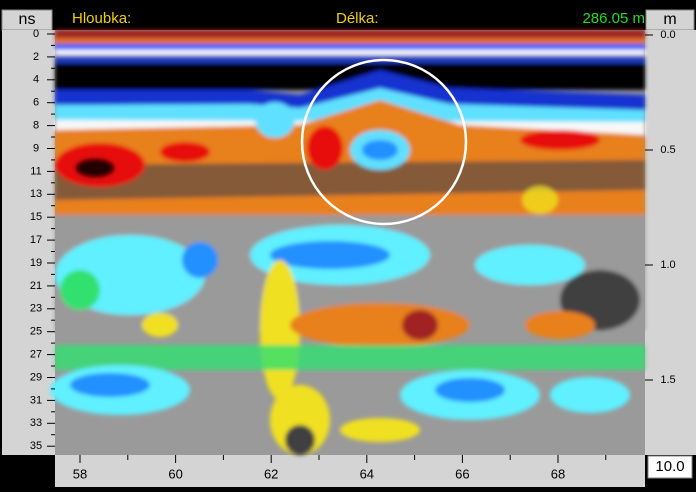 Image resolution: width=696 pixels, height=492 pixels. What do you see at coordinates (36, 355) in the screenshot?
I see `left-tick-label: 27` at bounding box center [36, 355].